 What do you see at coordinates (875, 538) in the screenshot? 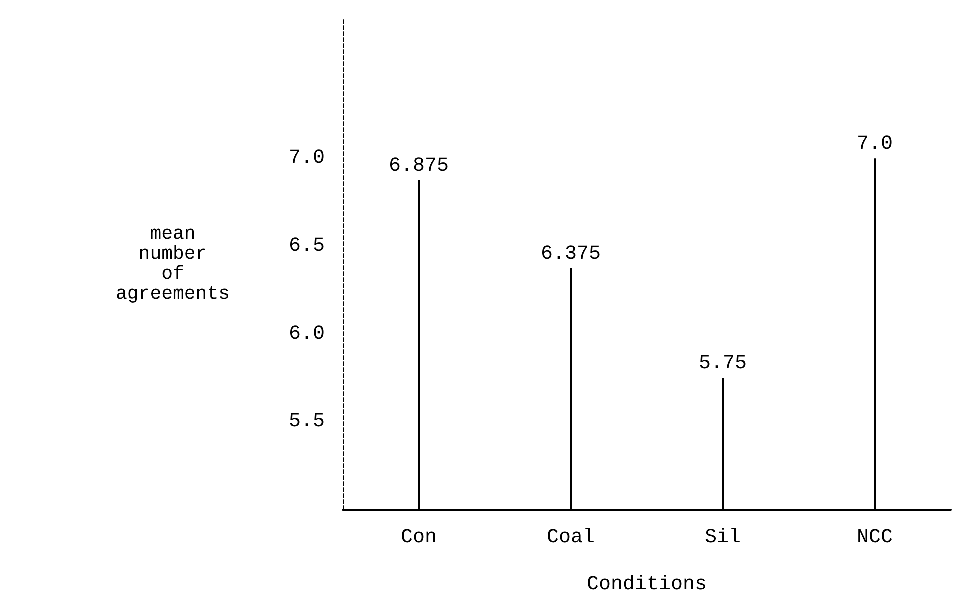
I see `x-tick-label: NCC` at bounding box center [875, 538].